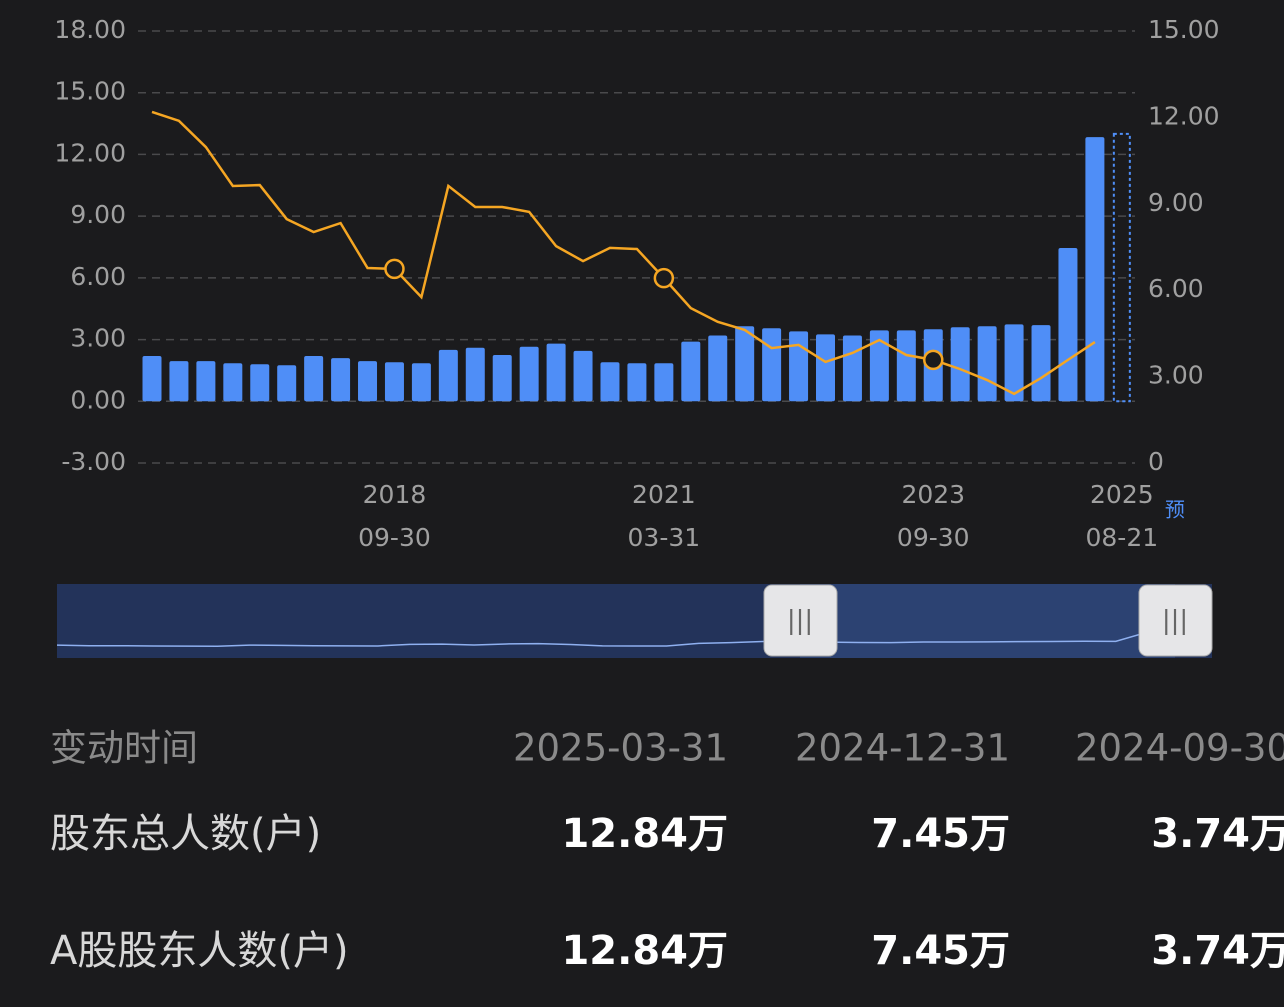 Image resolution: width=1284 pixels, height=1007 pixels. Describe the element at coordinates (98, 338) in the screenshot. I see `y-tick-label: 3.00` at that location.